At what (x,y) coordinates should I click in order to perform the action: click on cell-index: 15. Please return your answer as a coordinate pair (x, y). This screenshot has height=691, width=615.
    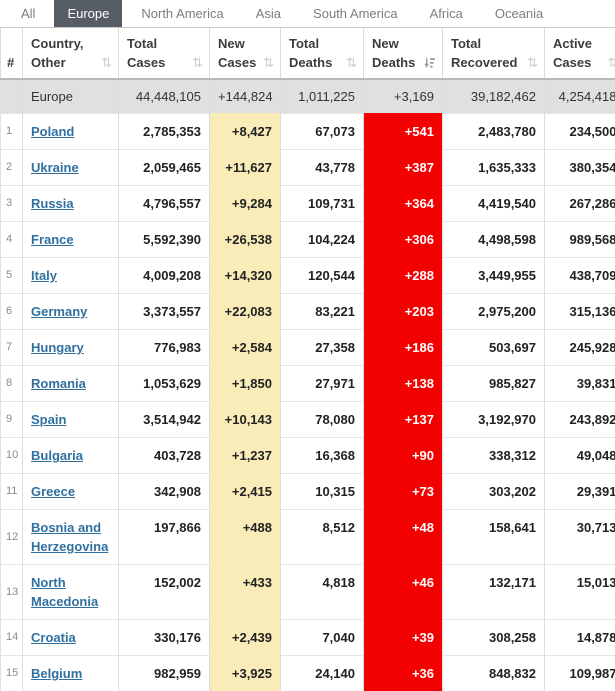
    Looking at the image, I should click on (12, 673).